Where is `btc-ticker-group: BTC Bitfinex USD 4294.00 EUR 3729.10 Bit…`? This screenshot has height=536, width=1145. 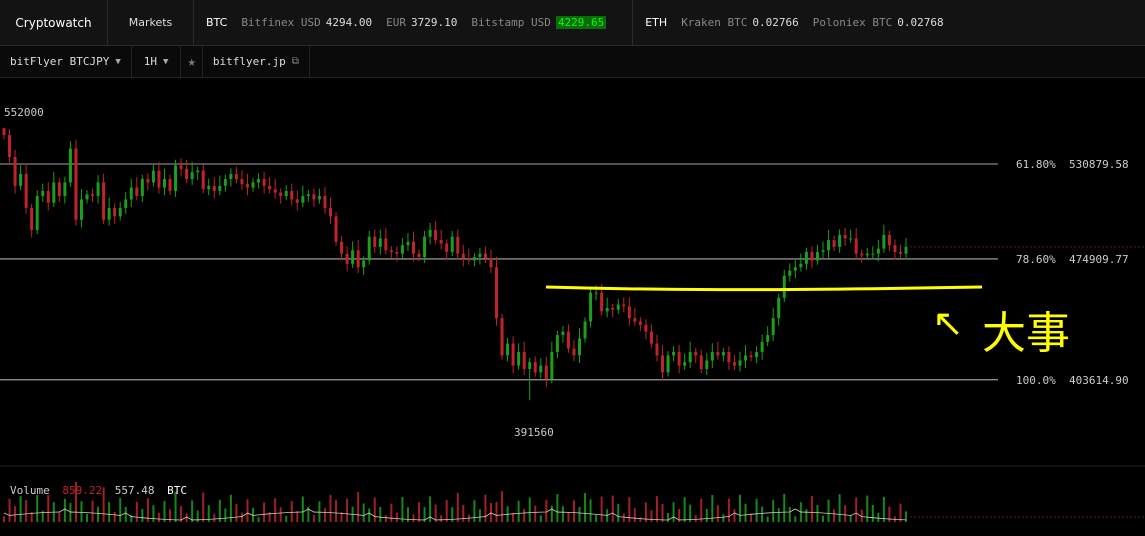 btc-ticker-group: BTC Bitfinex USD 4294.00 EUR 3729.10 Bit… is located at coordinates (414, 23).